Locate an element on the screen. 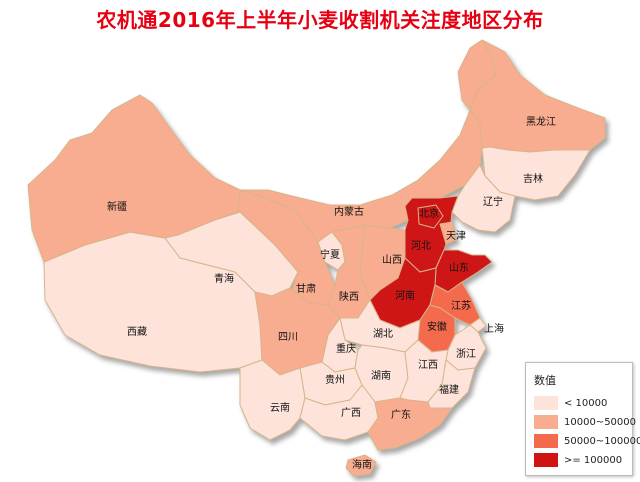 This screenshot has width=640, height=482. province-label: 甘肃 is located at coordinates (306, 288).